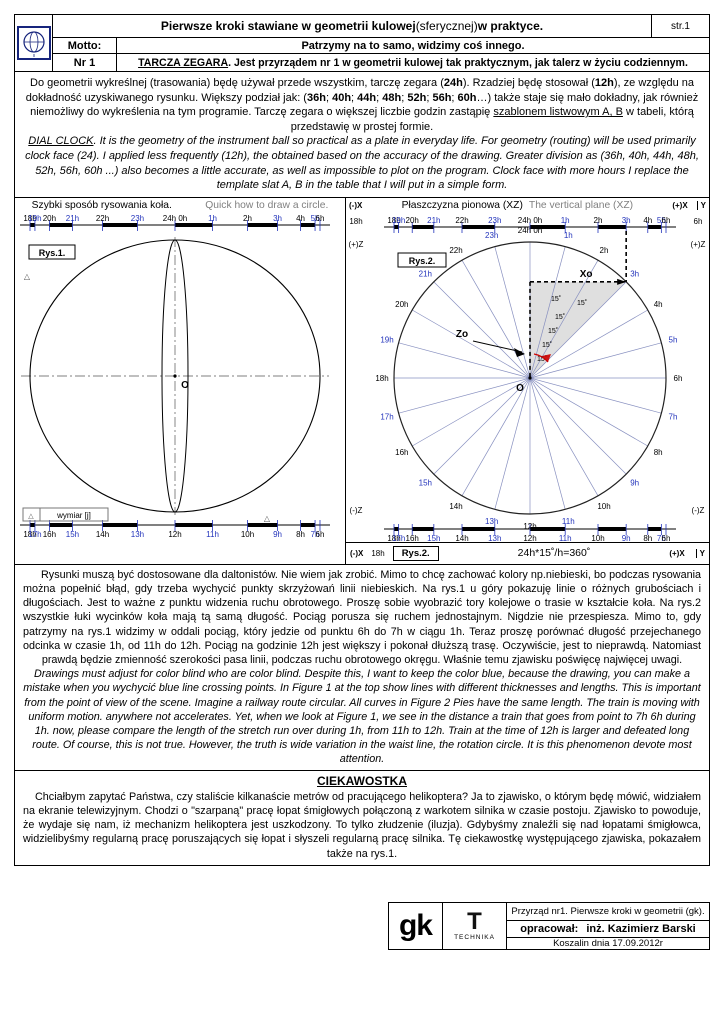 Image resolution: width=724 pixels, height=1024 pixels. What do you see at coordinates (412, 220) in the screenshot?
I see `svg-text: 20h` at bounding box center [412, 220].